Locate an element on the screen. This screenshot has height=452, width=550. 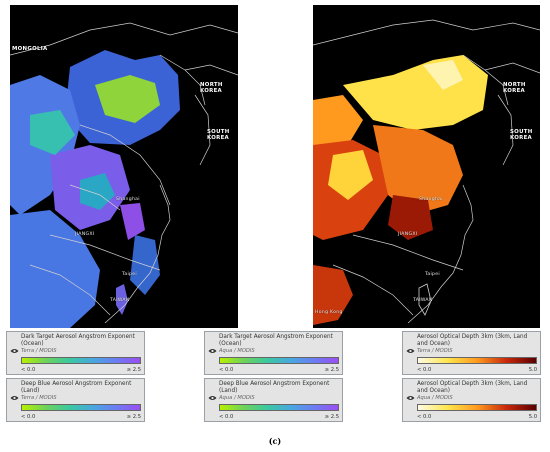
taiwan-island is located at coordinates (425, 299).